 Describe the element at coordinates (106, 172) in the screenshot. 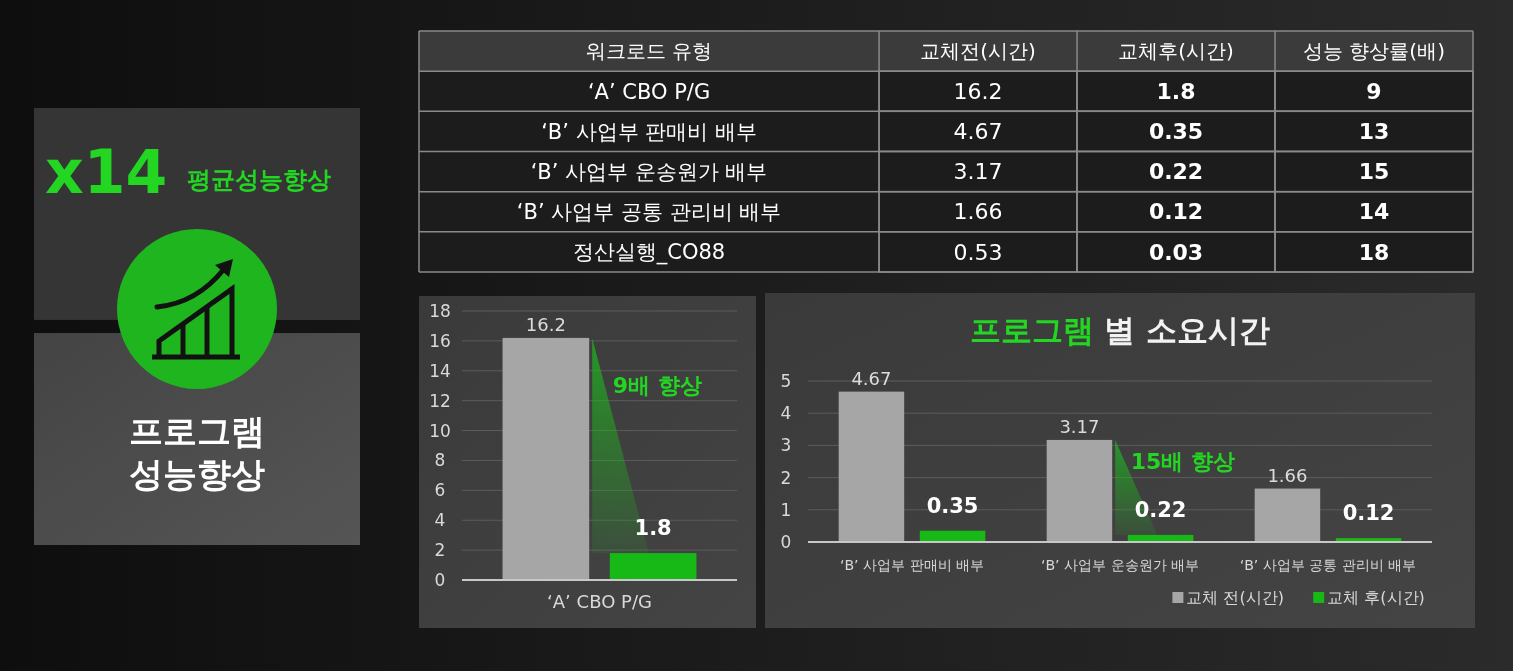

I see `text: x14` at that location.